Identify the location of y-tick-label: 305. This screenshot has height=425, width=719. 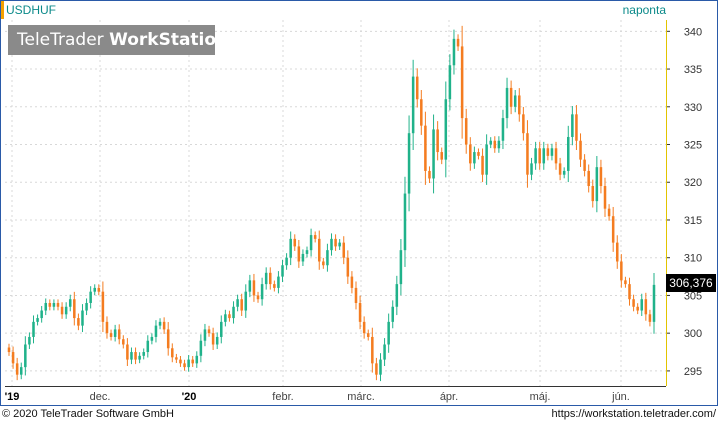
(693, 296).